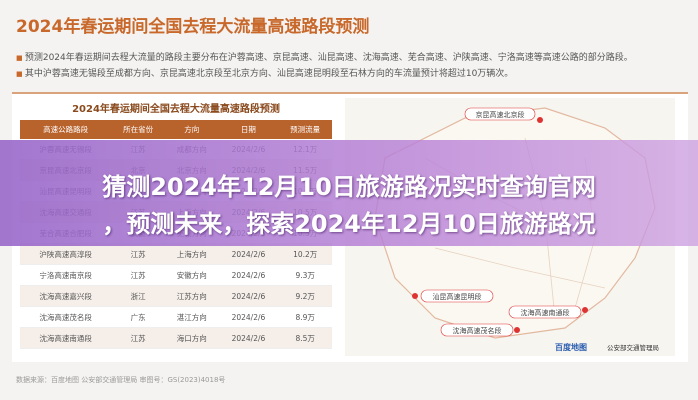 The height and width of the screenshot is (400, 698). Describe the element at coordinates (571, 347) in the screenshot. I see `logo: 百度地图` at that location.